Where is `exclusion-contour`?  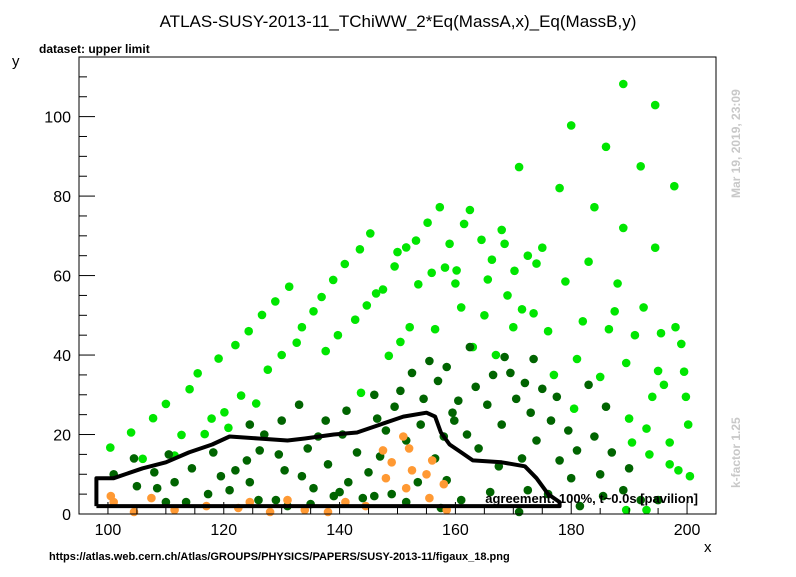
exclusion-contour is located at coordinates (328, 459).